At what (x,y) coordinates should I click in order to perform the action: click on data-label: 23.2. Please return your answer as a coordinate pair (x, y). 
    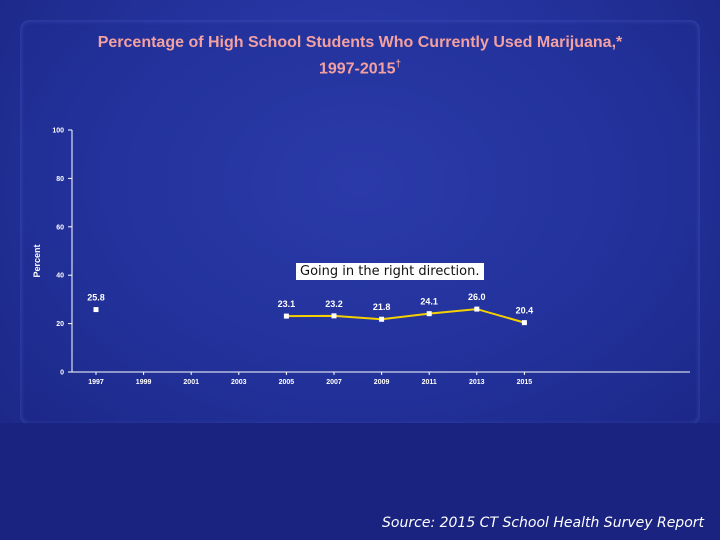
    Looking at the image, I should click on (334, 304).